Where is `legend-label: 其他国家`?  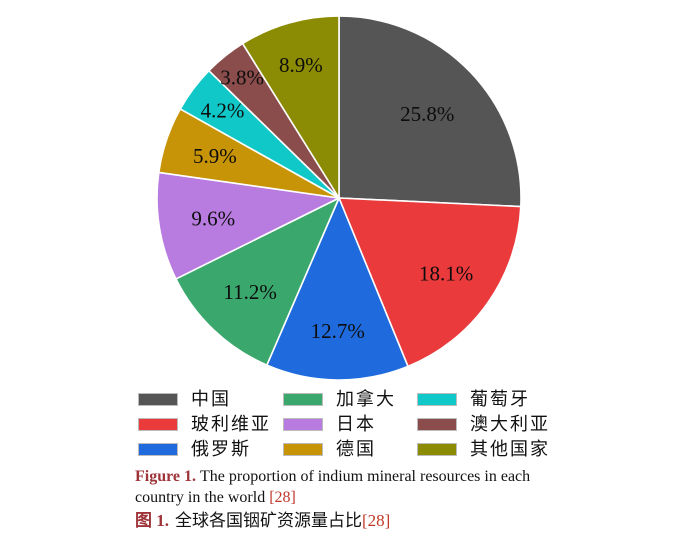 legend-label: 其他国家 is located at coordinates (510, 449).